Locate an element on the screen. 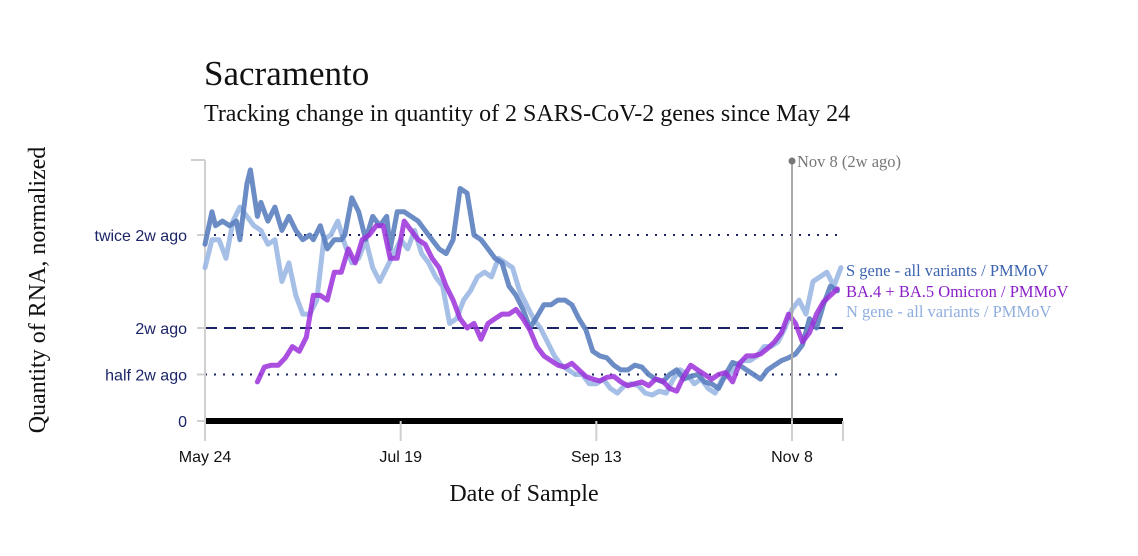 The width and height of the screenshot is (1138, 556). chart-title: Sacramento is located at coordinates (286, 73).